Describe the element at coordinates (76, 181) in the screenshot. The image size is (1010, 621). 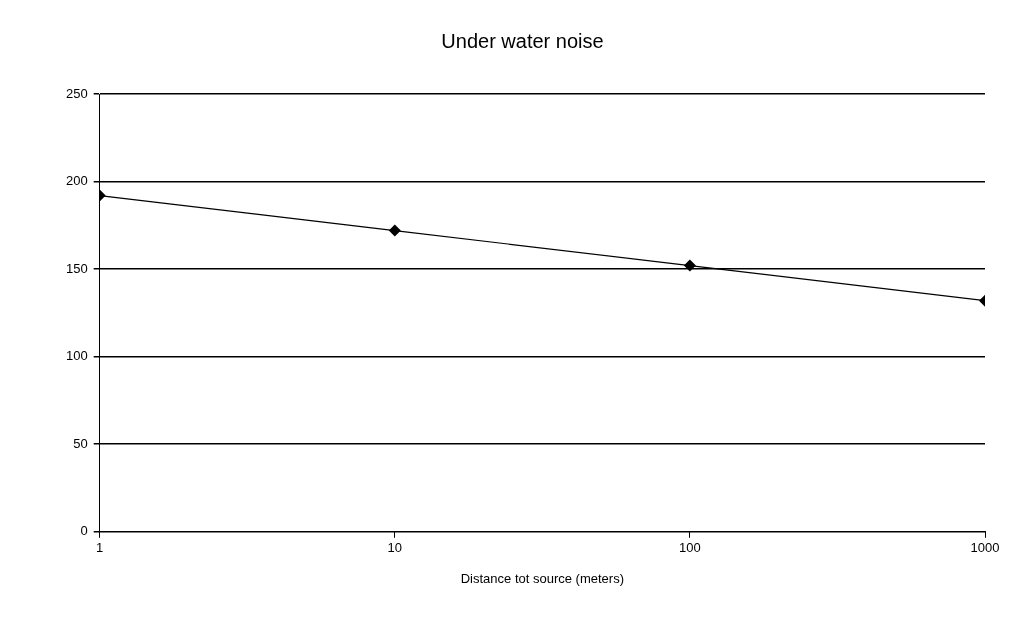
I see `y-tick-label: 200` at that location.